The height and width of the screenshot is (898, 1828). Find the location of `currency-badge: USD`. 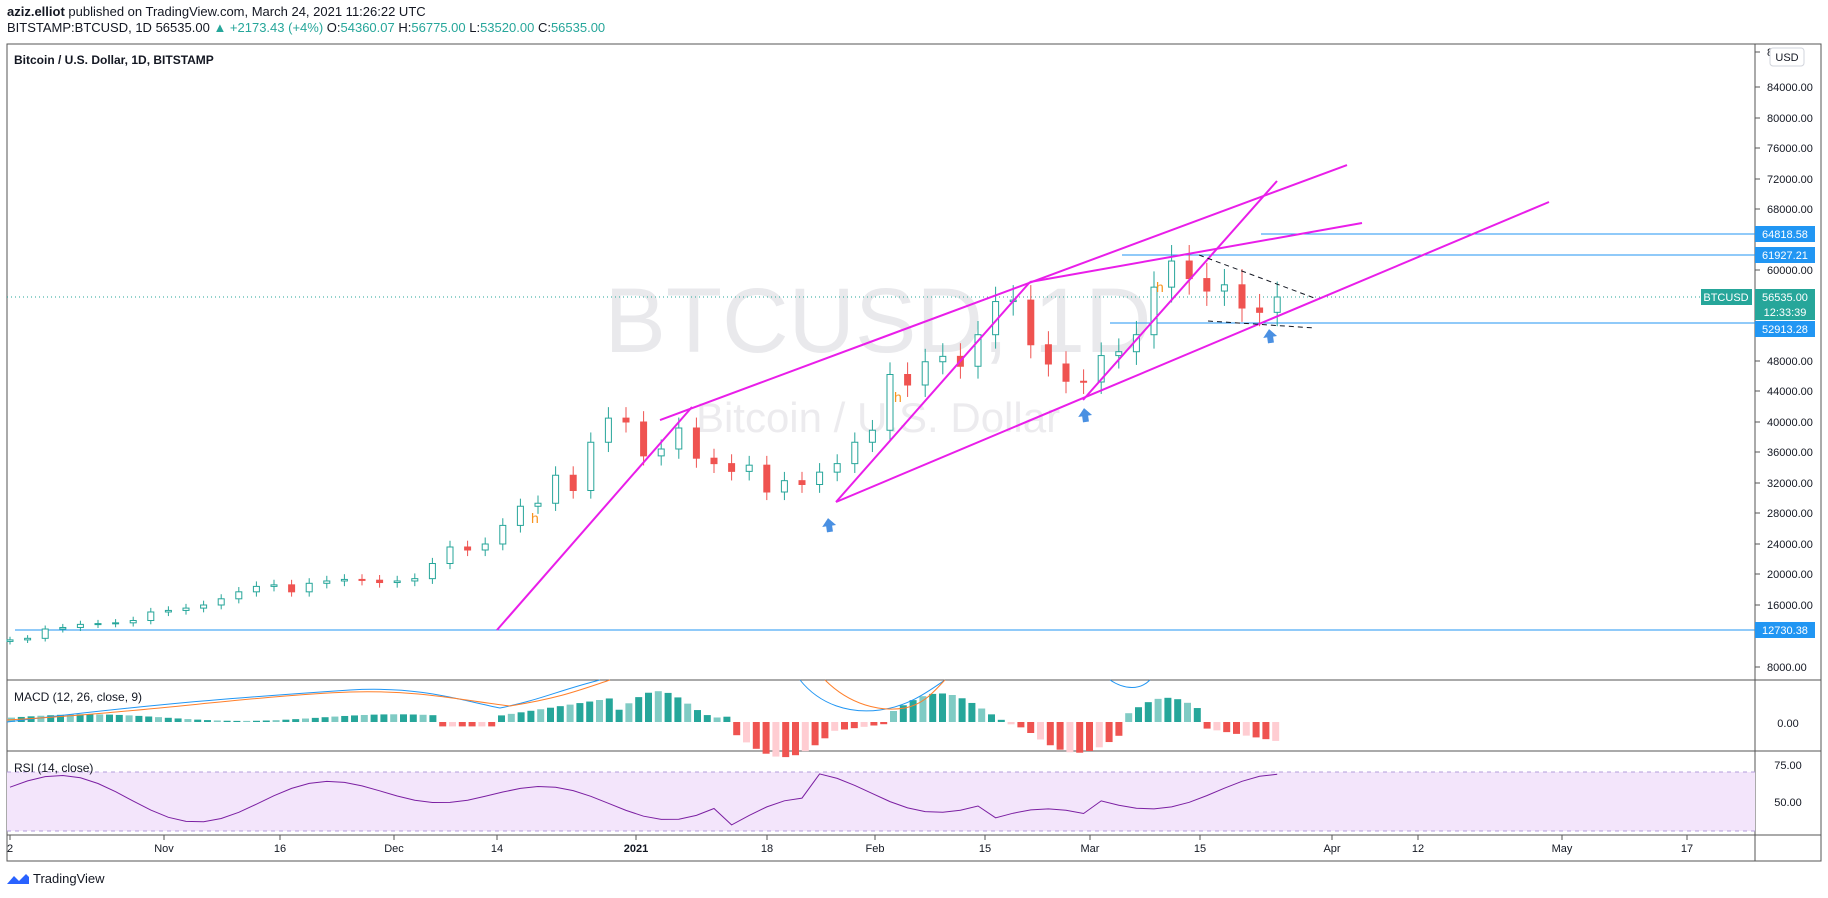

currency-badge: USD is located at coordinates (1786, 58).